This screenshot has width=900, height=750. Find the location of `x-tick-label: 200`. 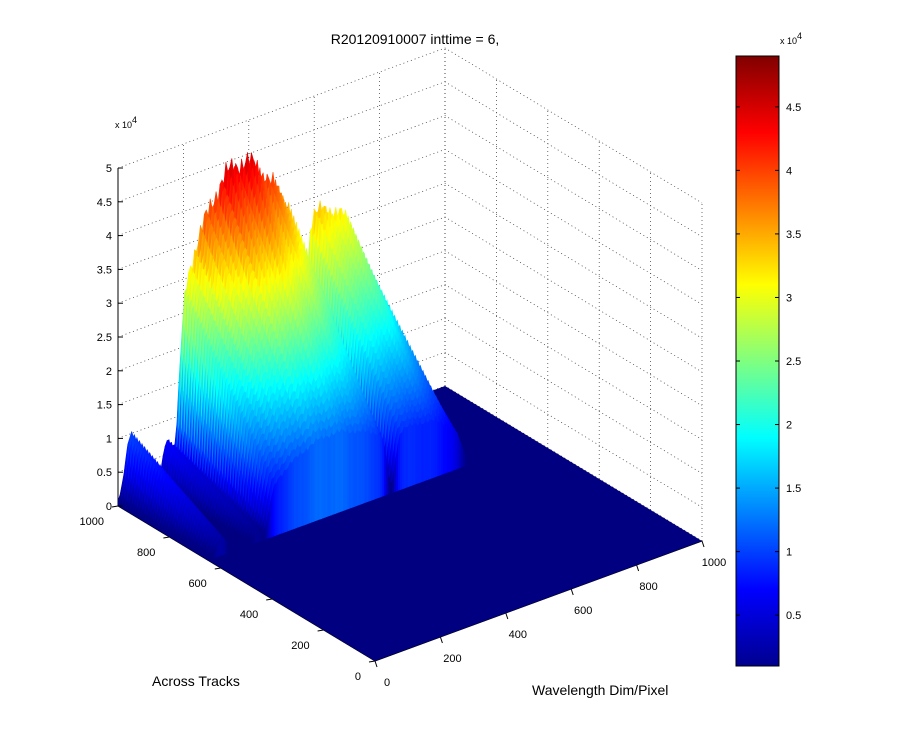

x-tick-label: 200 is located at coordinates (452, 659).